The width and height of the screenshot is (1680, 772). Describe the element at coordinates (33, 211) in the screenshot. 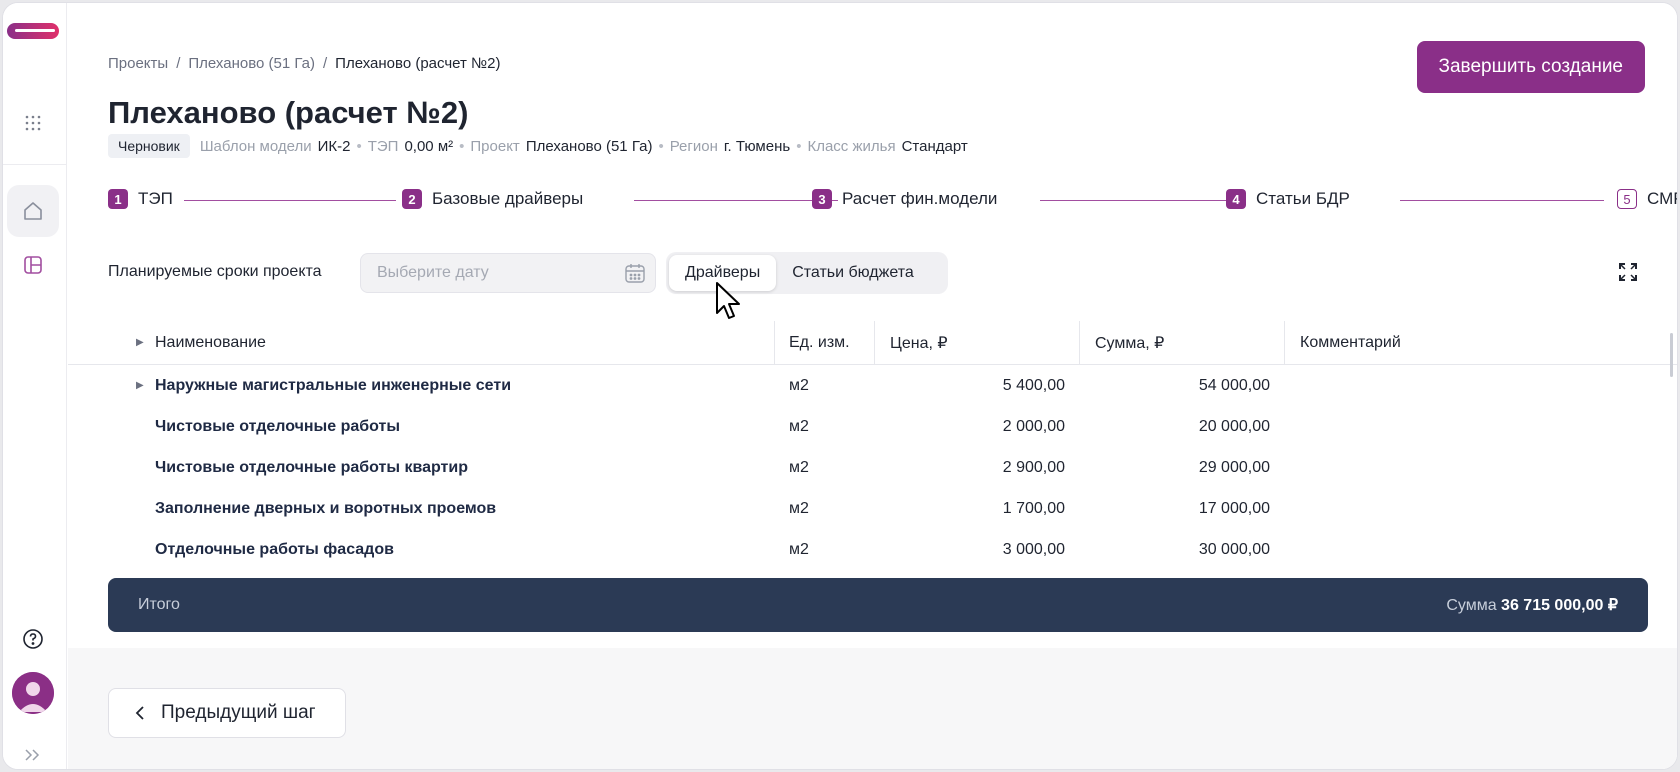

I see `home-icon` at that location.